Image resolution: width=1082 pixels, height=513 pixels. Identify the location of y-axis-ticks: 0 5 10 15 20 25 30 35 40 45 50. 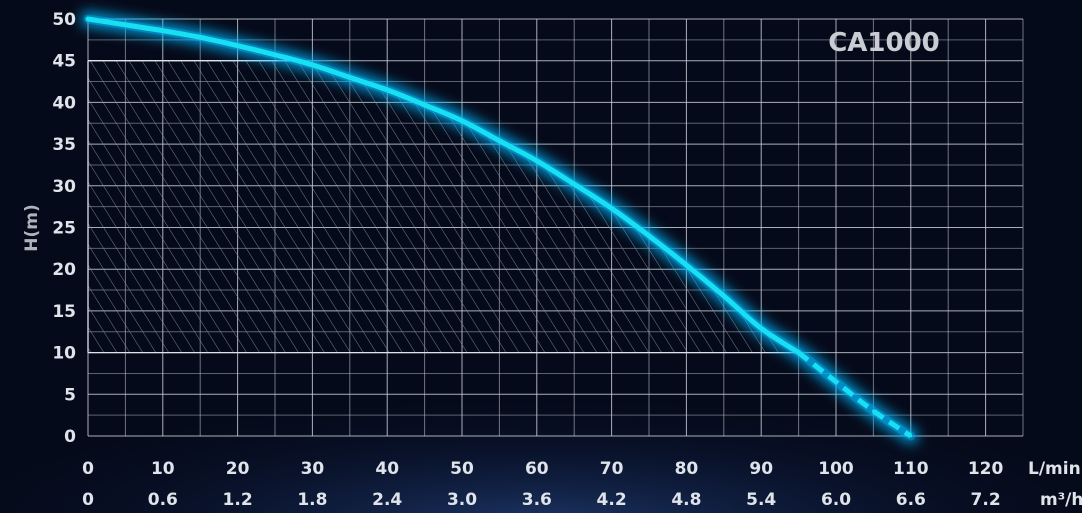
(64, 228).